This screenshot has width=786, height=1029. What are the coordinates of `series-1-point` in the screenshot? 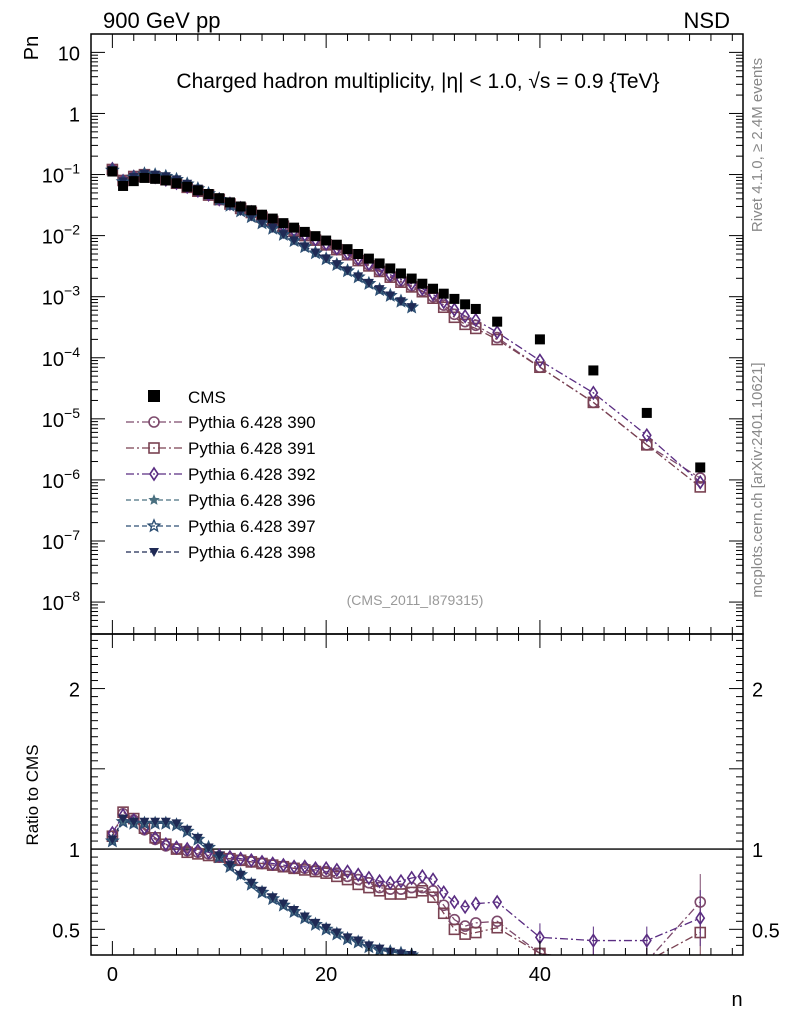 It's located at (700, 478).